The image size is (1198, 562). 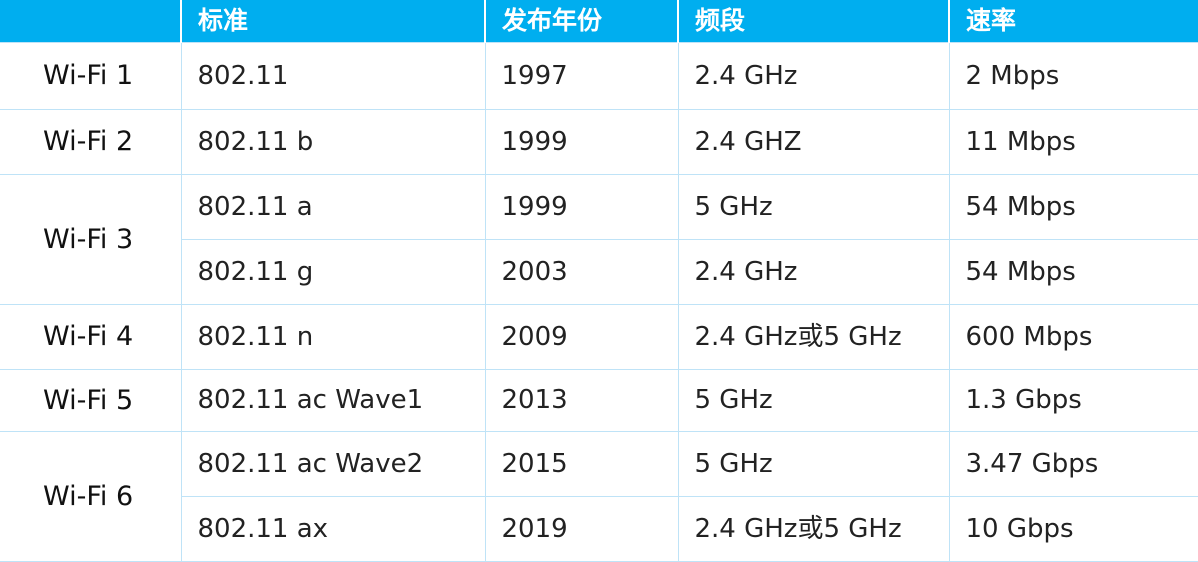 I want to click on standard-cell: 802.11 n, so click(x=333, y=336).